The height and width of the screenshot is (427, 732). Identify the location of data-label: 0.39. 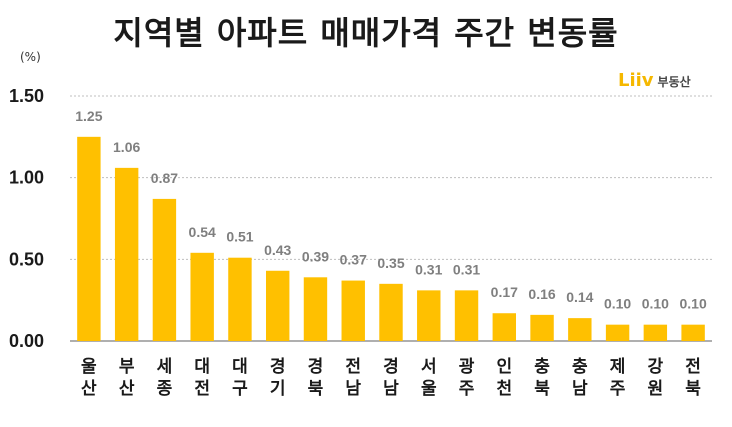
(315, 256).